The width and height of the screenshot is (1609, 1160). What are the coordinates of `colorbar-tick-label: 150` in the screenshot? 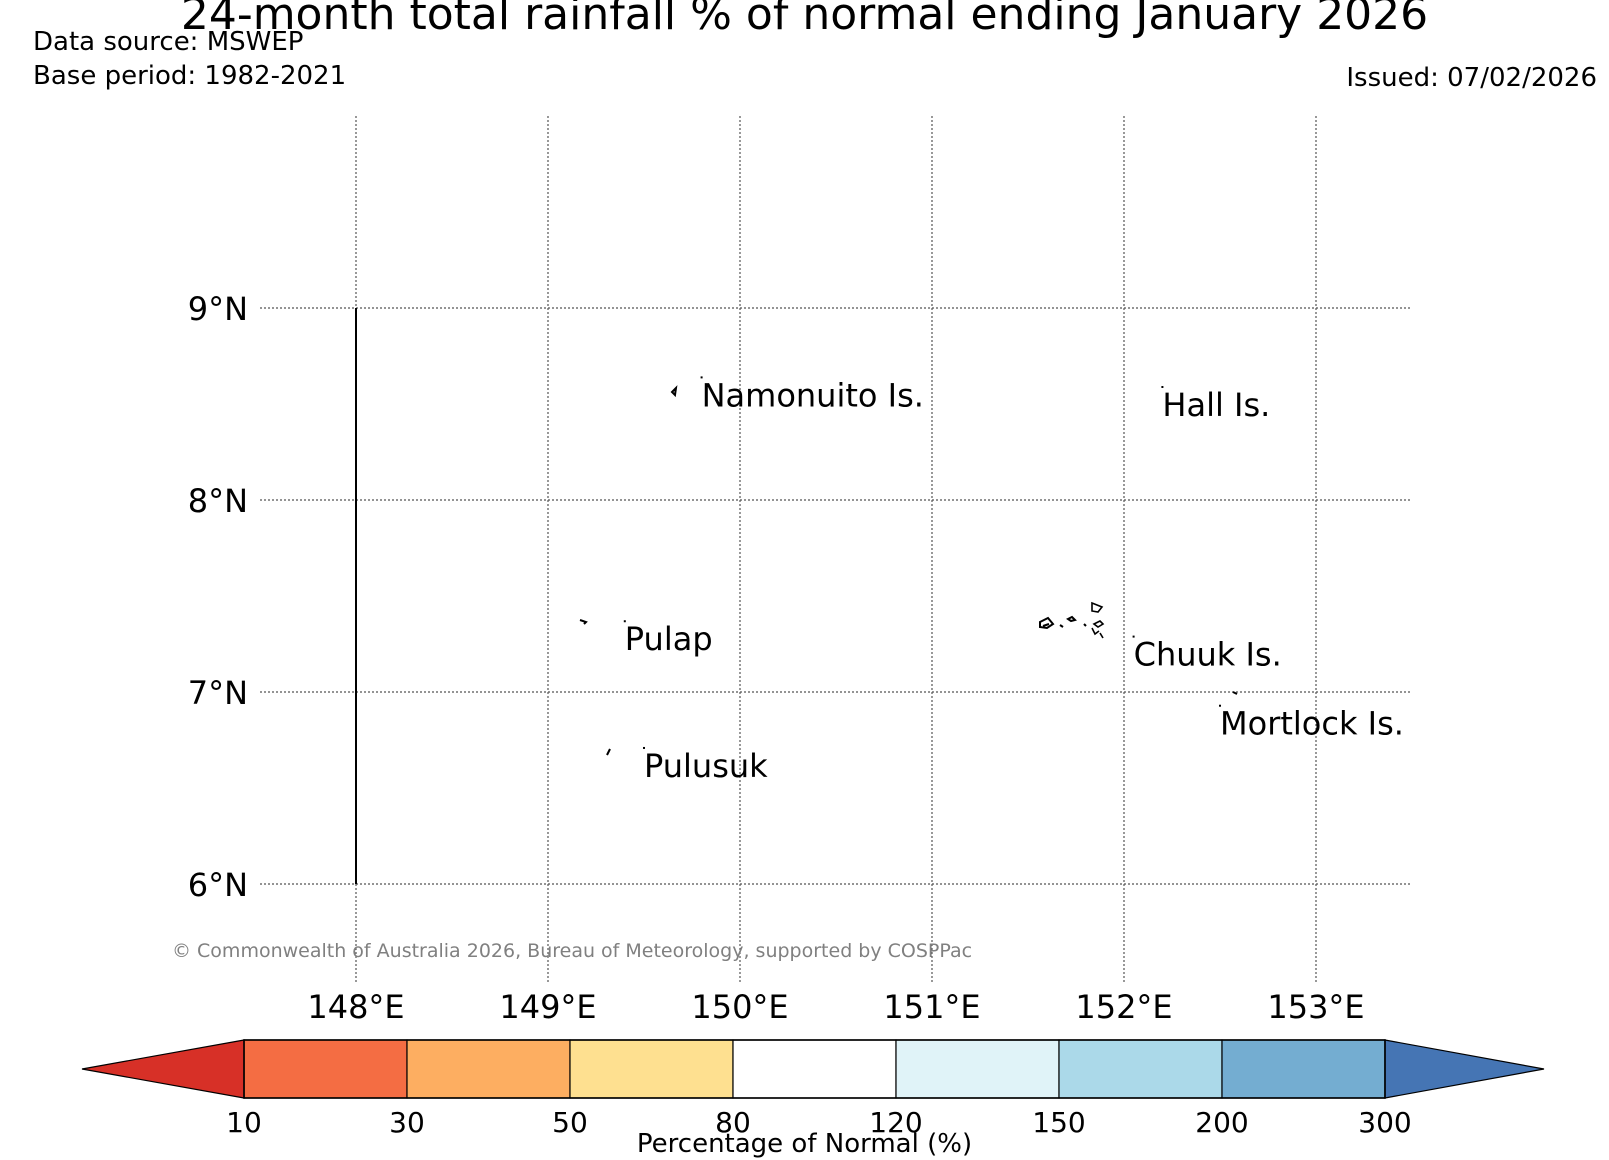 It's located at (1058, 1122).